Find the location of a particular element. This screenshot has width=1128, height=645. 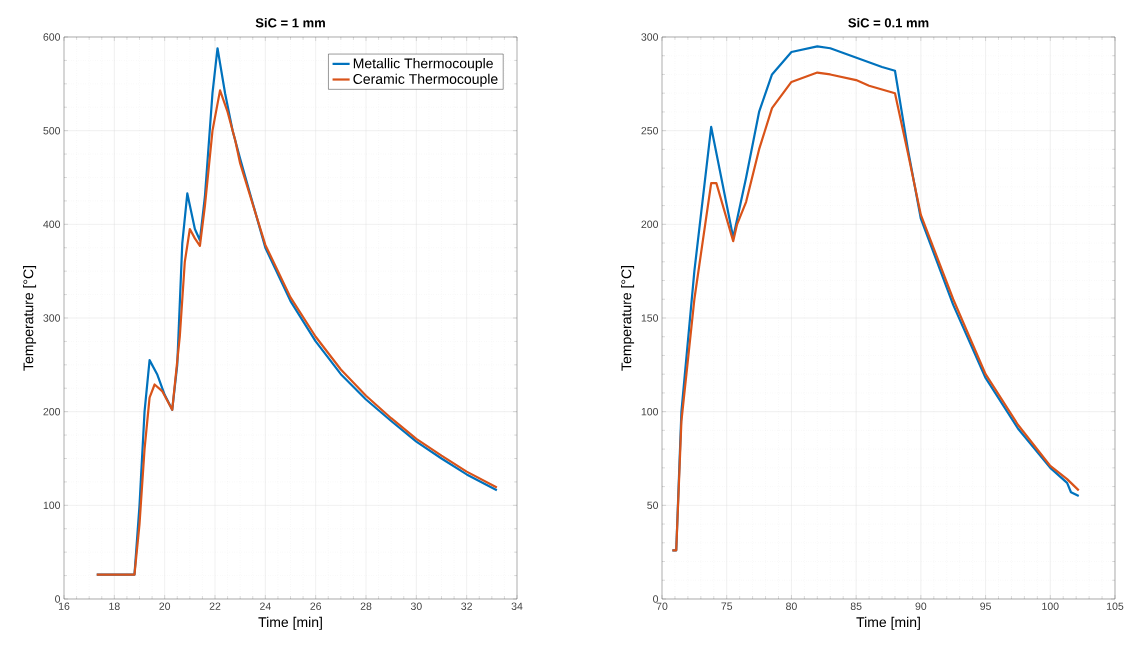

y-tick-label: 250 is located at coordinates (650, 130).